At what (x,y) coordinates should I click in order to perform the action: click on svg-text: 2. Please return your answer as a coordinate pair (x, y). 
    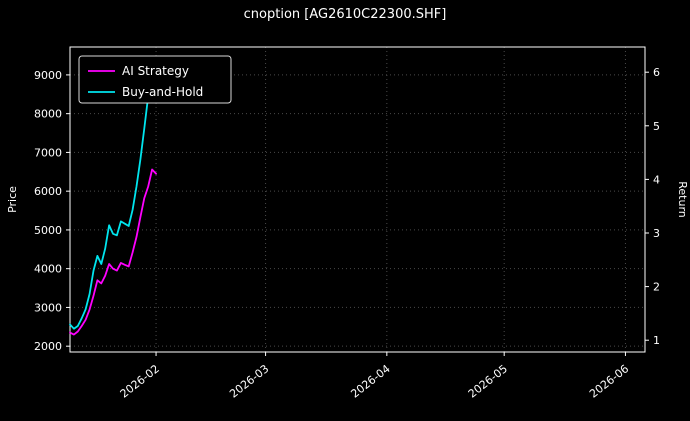
    Looking at the image, I should click on (656, 287).